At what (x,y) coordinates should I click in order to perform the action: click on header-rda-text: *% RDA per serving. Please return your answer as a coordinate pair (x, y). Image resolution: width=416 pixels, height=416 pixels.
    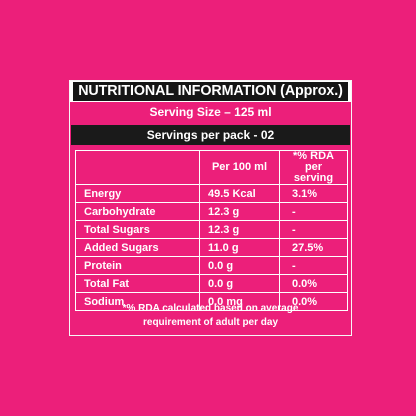
    Looking at the image, I should click on (313, 167).